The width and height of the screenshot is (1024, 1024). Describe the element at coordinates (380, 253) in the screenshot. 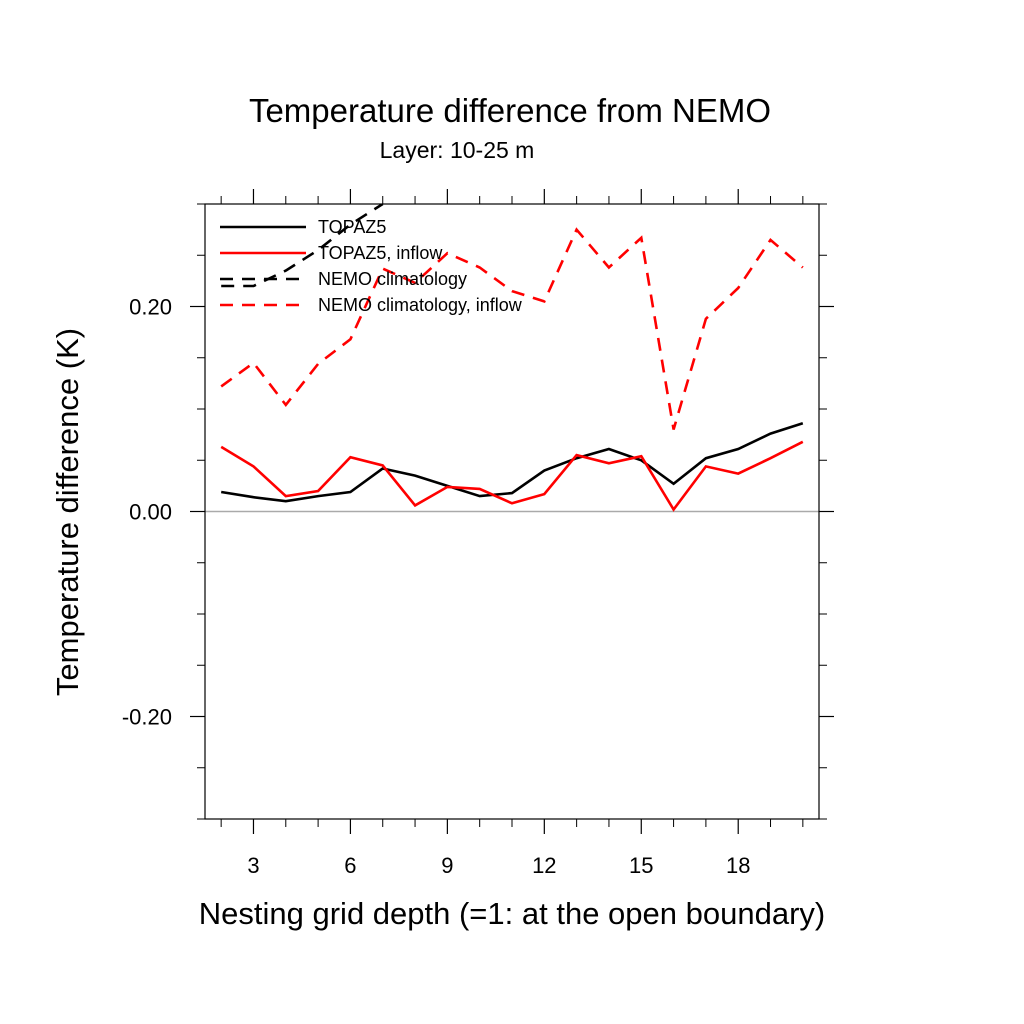

I see `legend-label: TOPAZ5, inflow` at that location.